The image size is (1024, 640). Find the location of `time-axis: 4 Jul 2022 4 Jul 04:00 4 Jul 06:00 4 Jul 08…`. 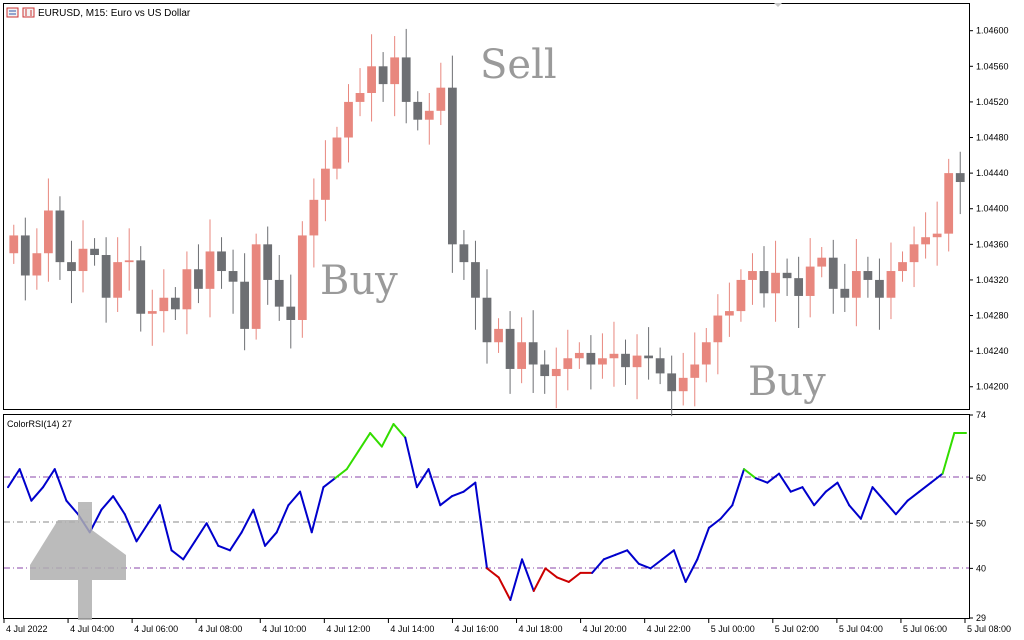

time-axis: 4 Jul 2022 4 Jul 04:00 4 Jul 06:00 4 Jul 08… is located at coordinates (507, 626).